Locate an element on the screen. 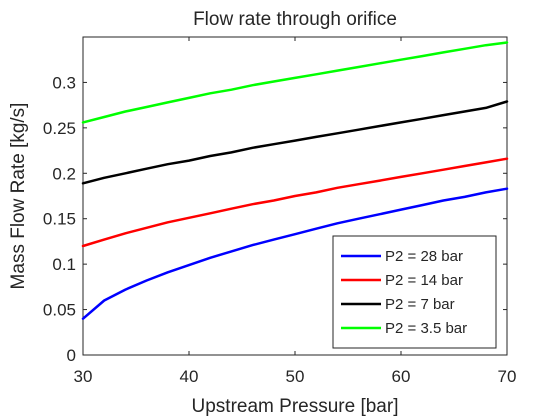  y-tick-label: 0.05 is located at coordinates (59, 310).